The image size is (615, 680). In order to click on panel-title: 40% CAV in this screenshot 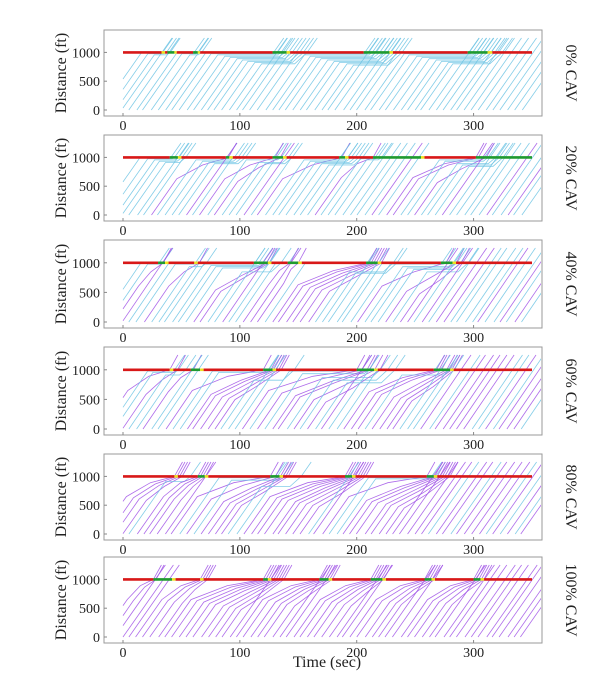, I will do `click(570, 283)`.